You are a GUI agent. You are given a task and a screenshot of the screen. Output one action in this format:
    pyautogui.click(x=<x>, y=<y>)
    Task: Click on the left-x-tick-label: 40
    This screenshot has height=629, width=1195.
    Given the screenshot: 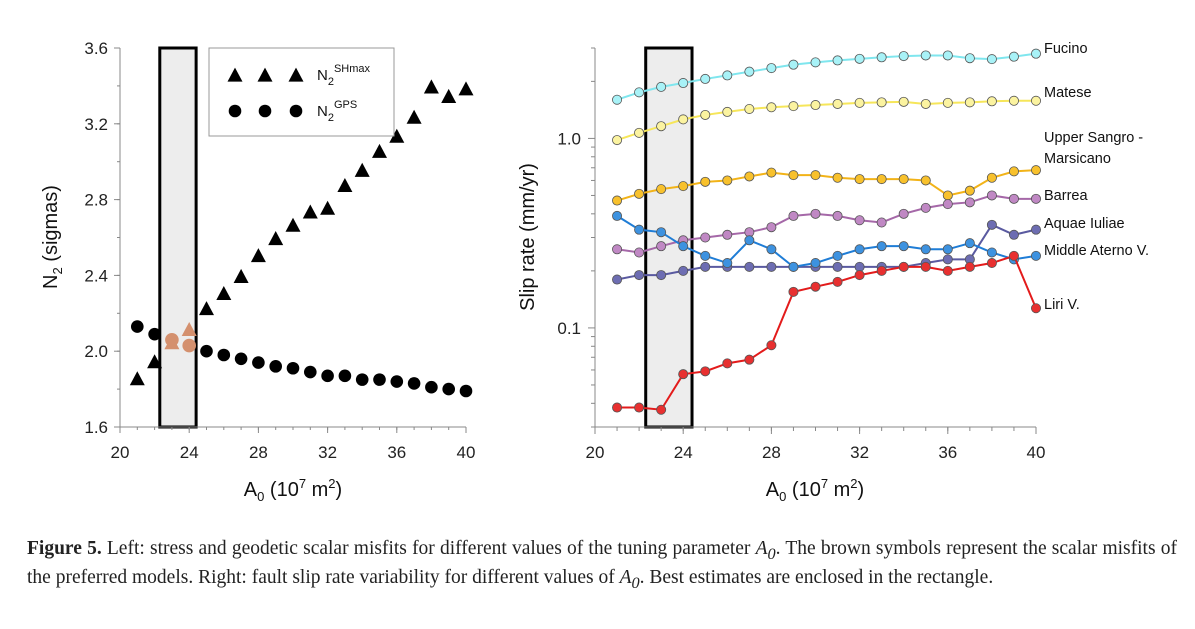 What is the action you would take?
    pyautogui.click(x=466, y=452)
    